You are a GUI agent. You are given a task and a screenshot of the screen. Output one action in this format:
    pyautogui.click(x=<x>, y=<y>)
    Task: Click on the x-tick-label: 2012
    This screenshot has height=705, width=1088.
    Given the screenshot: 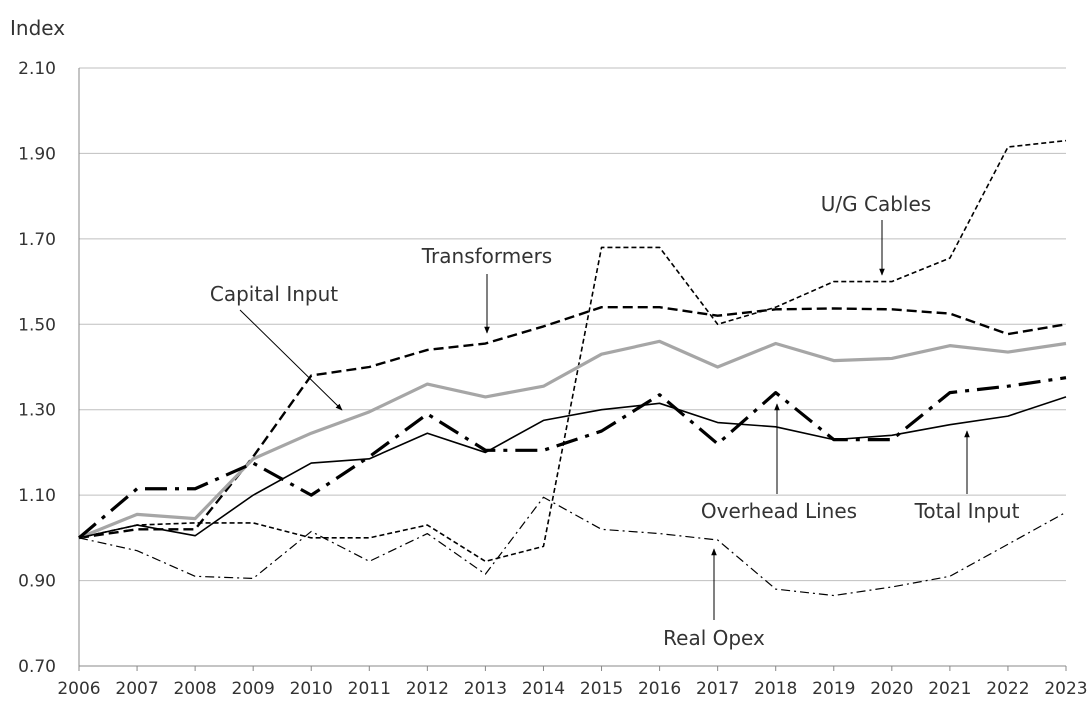 What is the action you would take?
    pyautogui.click(x=427, y=689)
    